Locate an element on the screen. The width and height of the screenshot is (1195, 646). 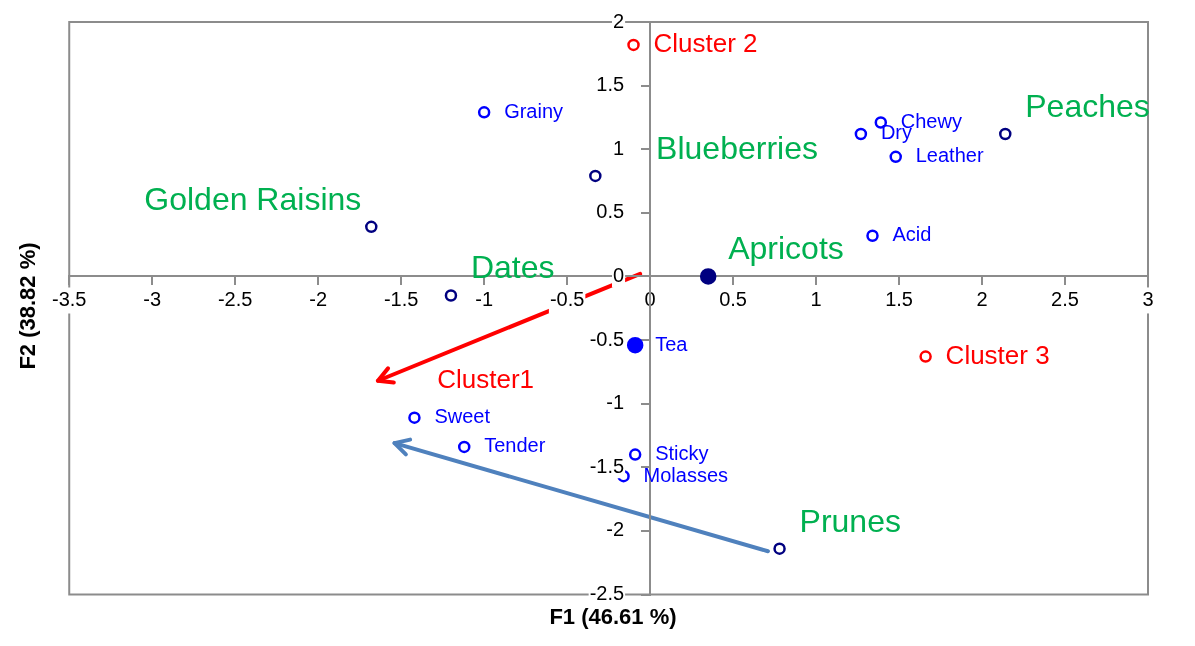
data-label: Sweet is located at coordinates (462, 416).